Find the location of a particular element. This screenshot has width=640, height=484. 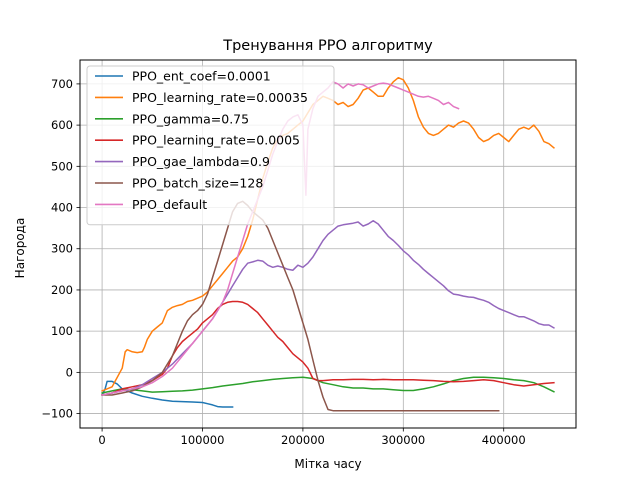

legend-label: PPO_gamma=0.75 is located at coordinates (190, 118).